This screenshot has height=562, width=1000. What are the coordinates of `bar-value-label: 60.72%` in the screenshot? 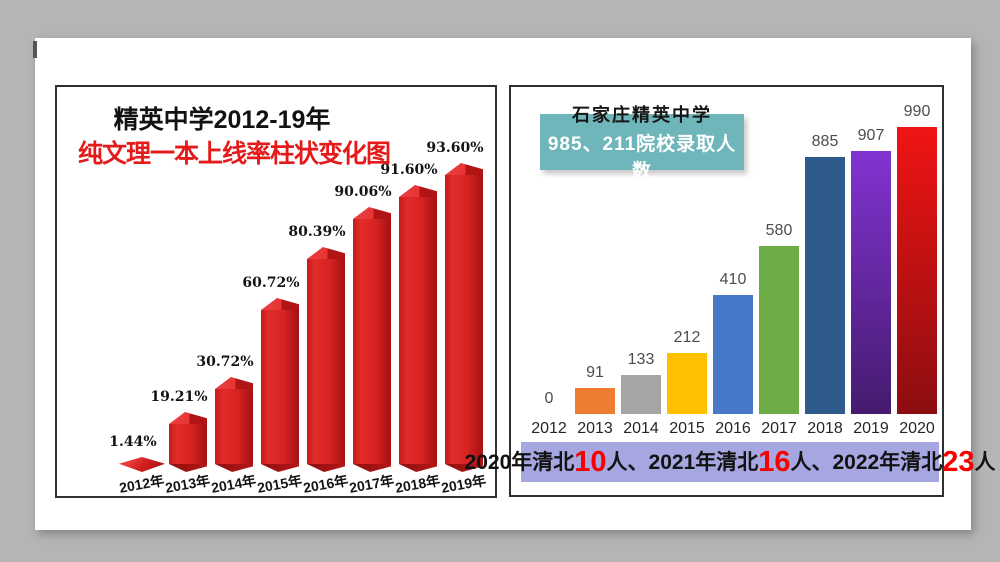 It's located at (271, 283).